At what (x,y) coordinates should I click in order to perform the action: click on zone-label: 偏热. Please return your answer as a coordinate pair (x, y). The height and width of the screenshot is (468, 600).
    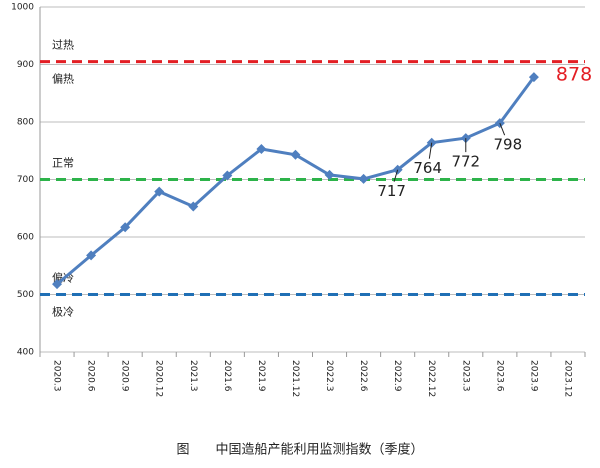
    Looking at the image, I should click on (63, 79).